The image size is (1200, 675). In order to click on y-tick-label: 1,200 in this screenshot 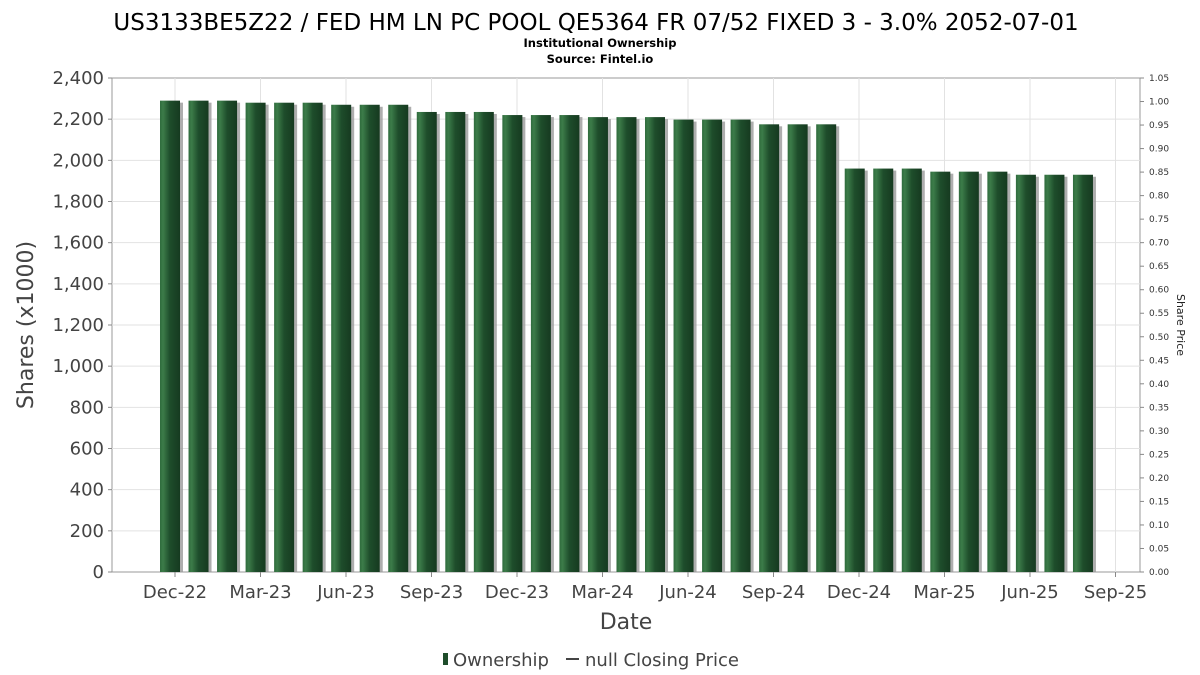, I will do `click(78, 325)`.